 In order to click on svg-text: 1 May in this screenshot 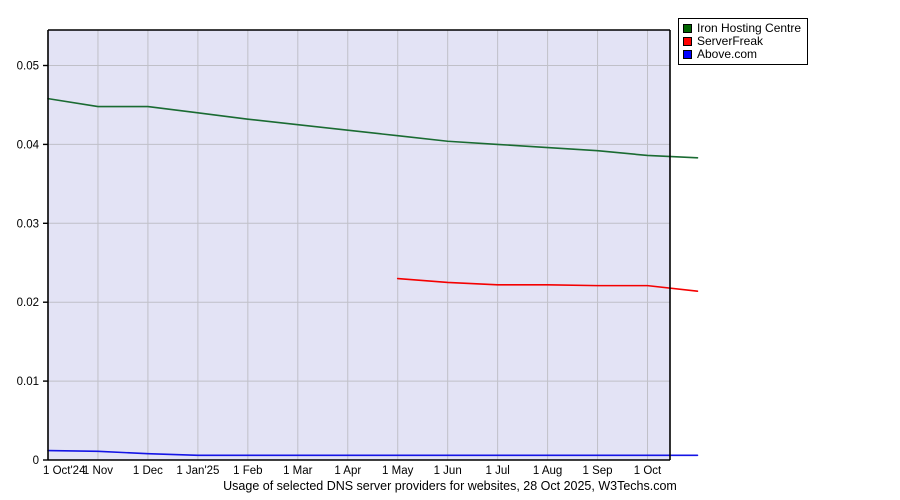, I will do `click(398, 471)`.